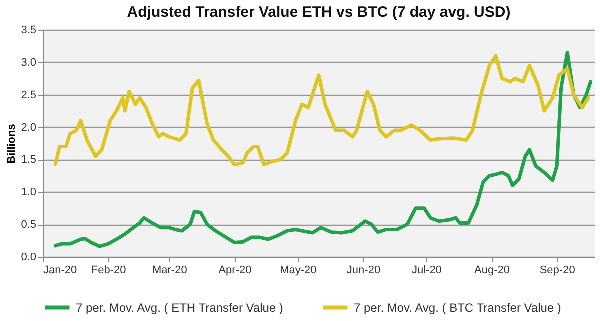  What do you see at coordinates (319, 12) in the screenshot?
I see `chart-title: Adjusted Transfer Value ETH vs BTC (7 day avg. USD)` at bounding box center [319, 12].